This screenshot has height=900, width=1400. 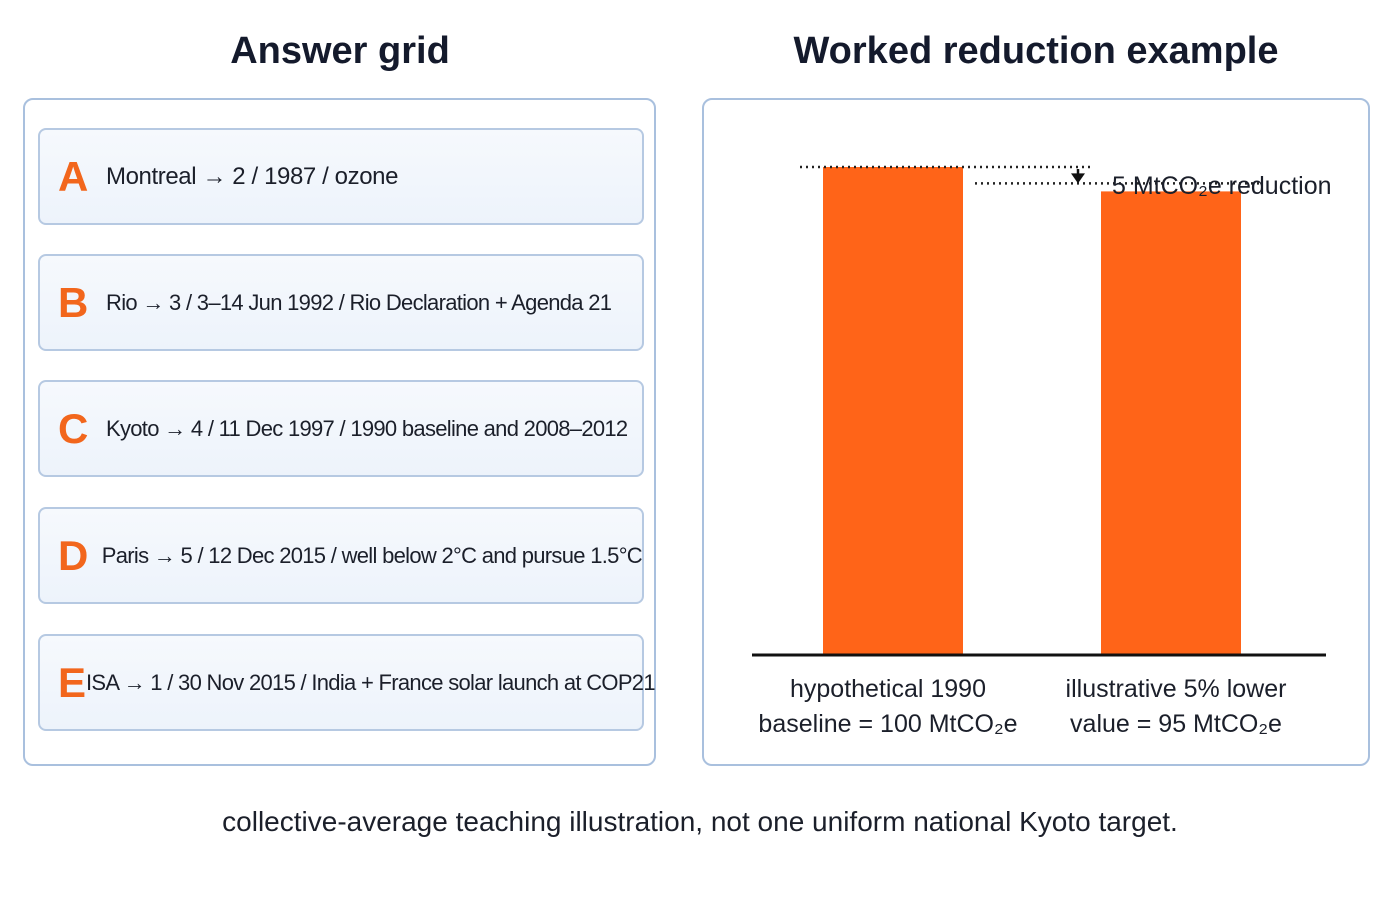 I want to click on reduction-annotation: 5 MtCO₂e reduction, so click(x=1222, y=186).